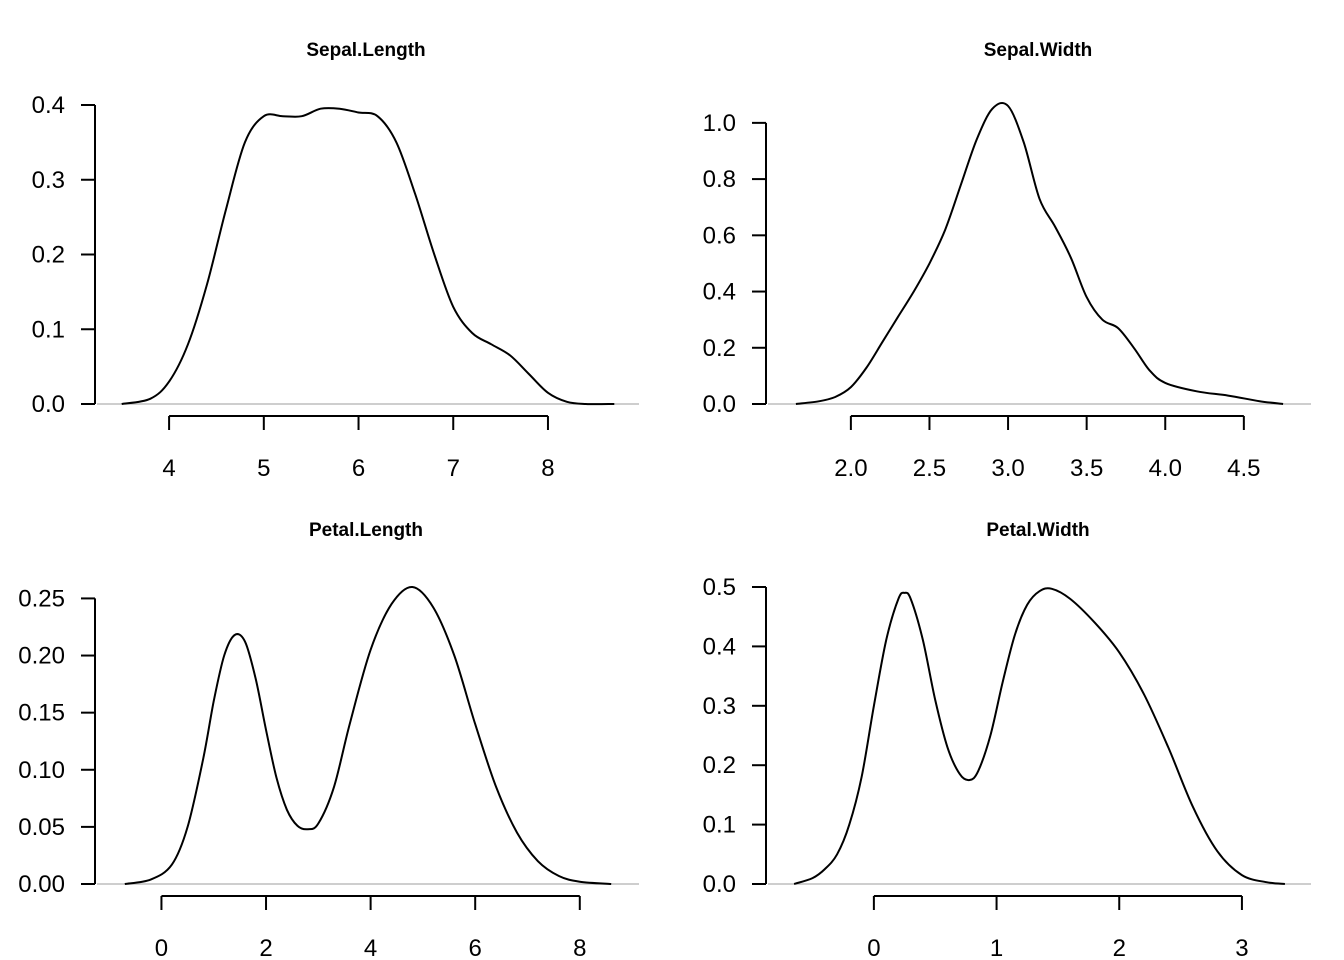  I want to click on petal-length-y-tick-label: 0.10, so click(41, 770).